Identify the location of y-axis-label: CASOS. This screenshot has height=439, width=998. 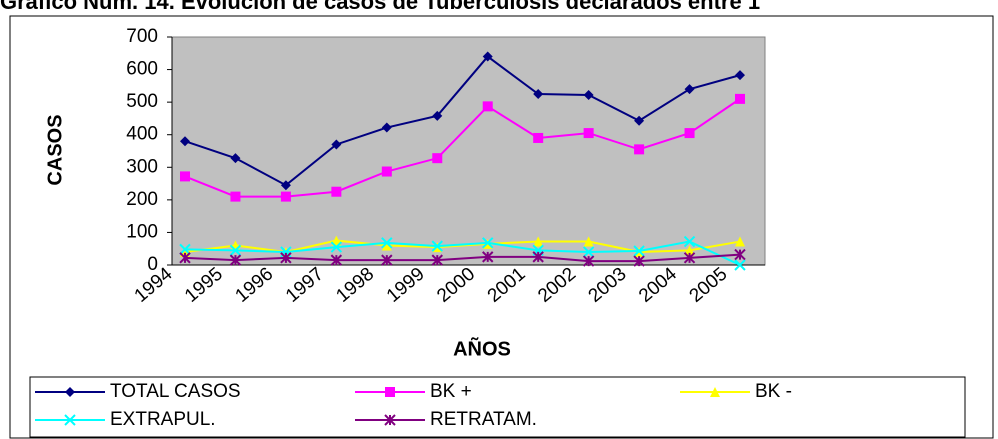
(55, 149).